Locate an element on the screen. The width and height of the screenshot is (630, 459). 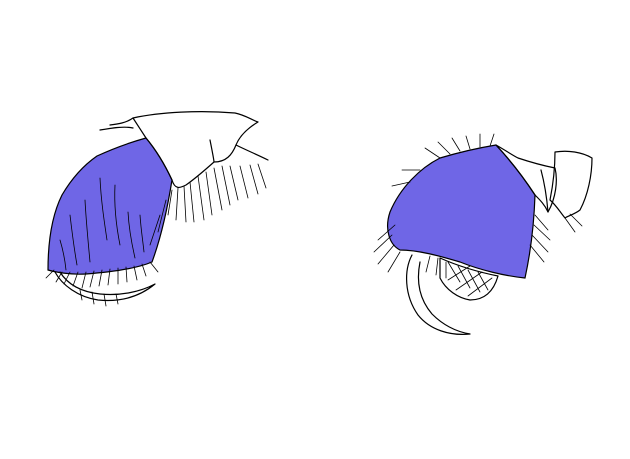
right-carpus is located at coordinates (526, 178).